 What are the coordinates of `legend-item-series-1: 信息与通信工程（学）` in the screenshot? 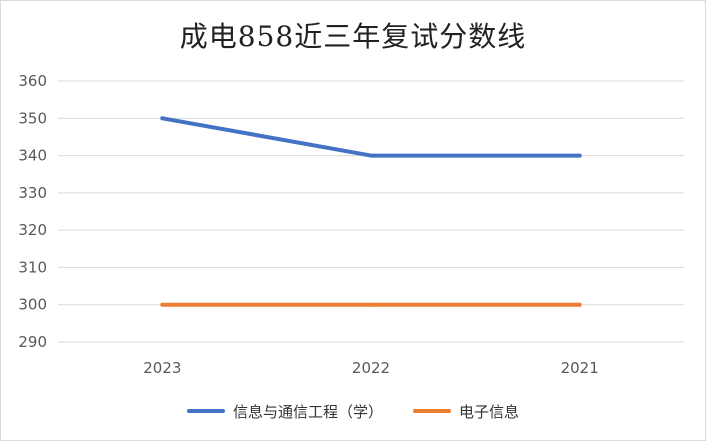 It's located at (284, 411).